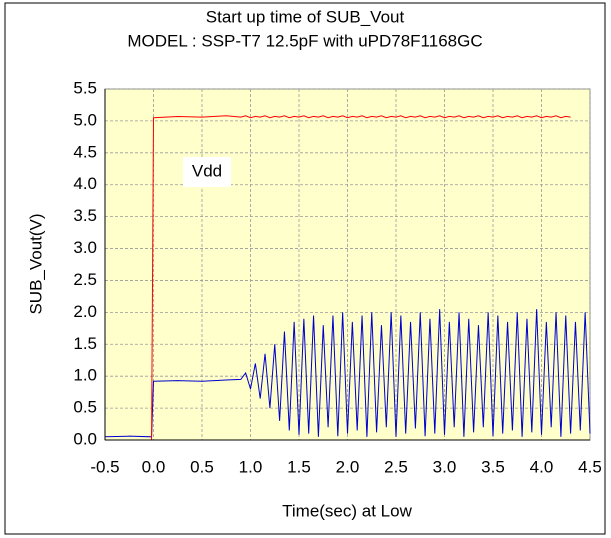  Describe the element at coordinates (347, 510) in the screenshot. I see `x-axis-label: Time(sec) at Low` at that location.